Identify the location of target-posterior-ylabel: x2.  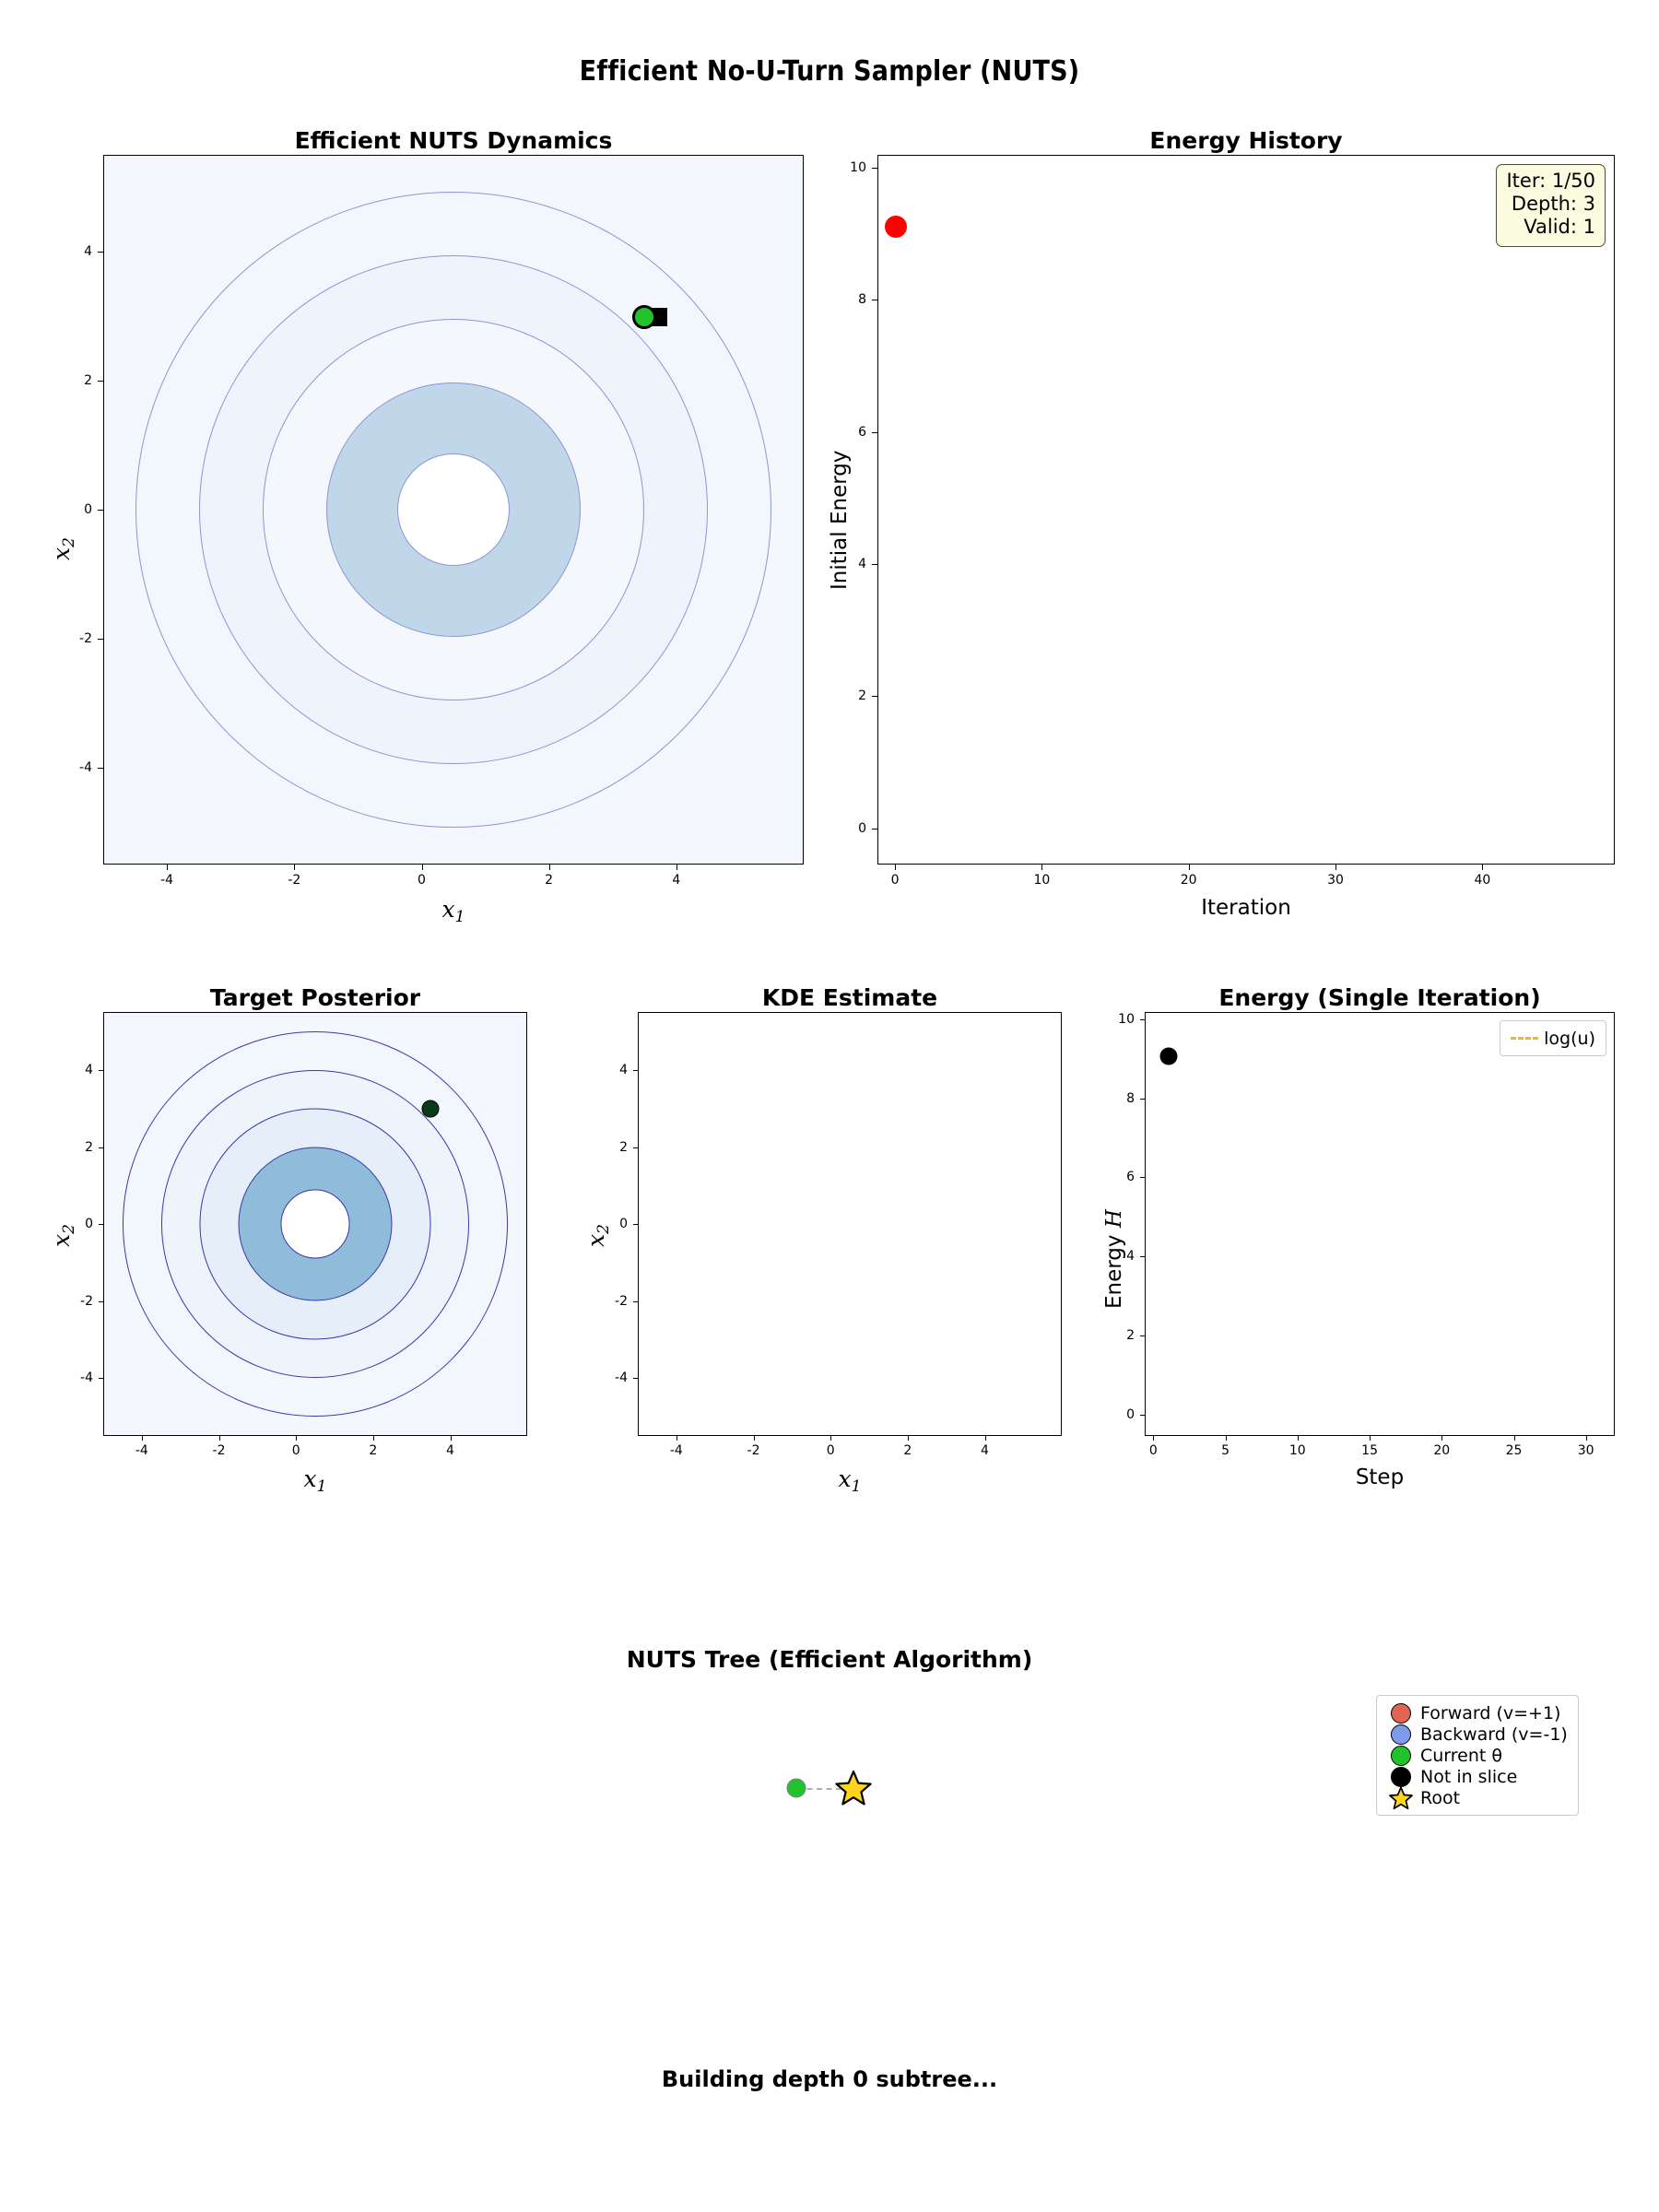
(63, 1235).